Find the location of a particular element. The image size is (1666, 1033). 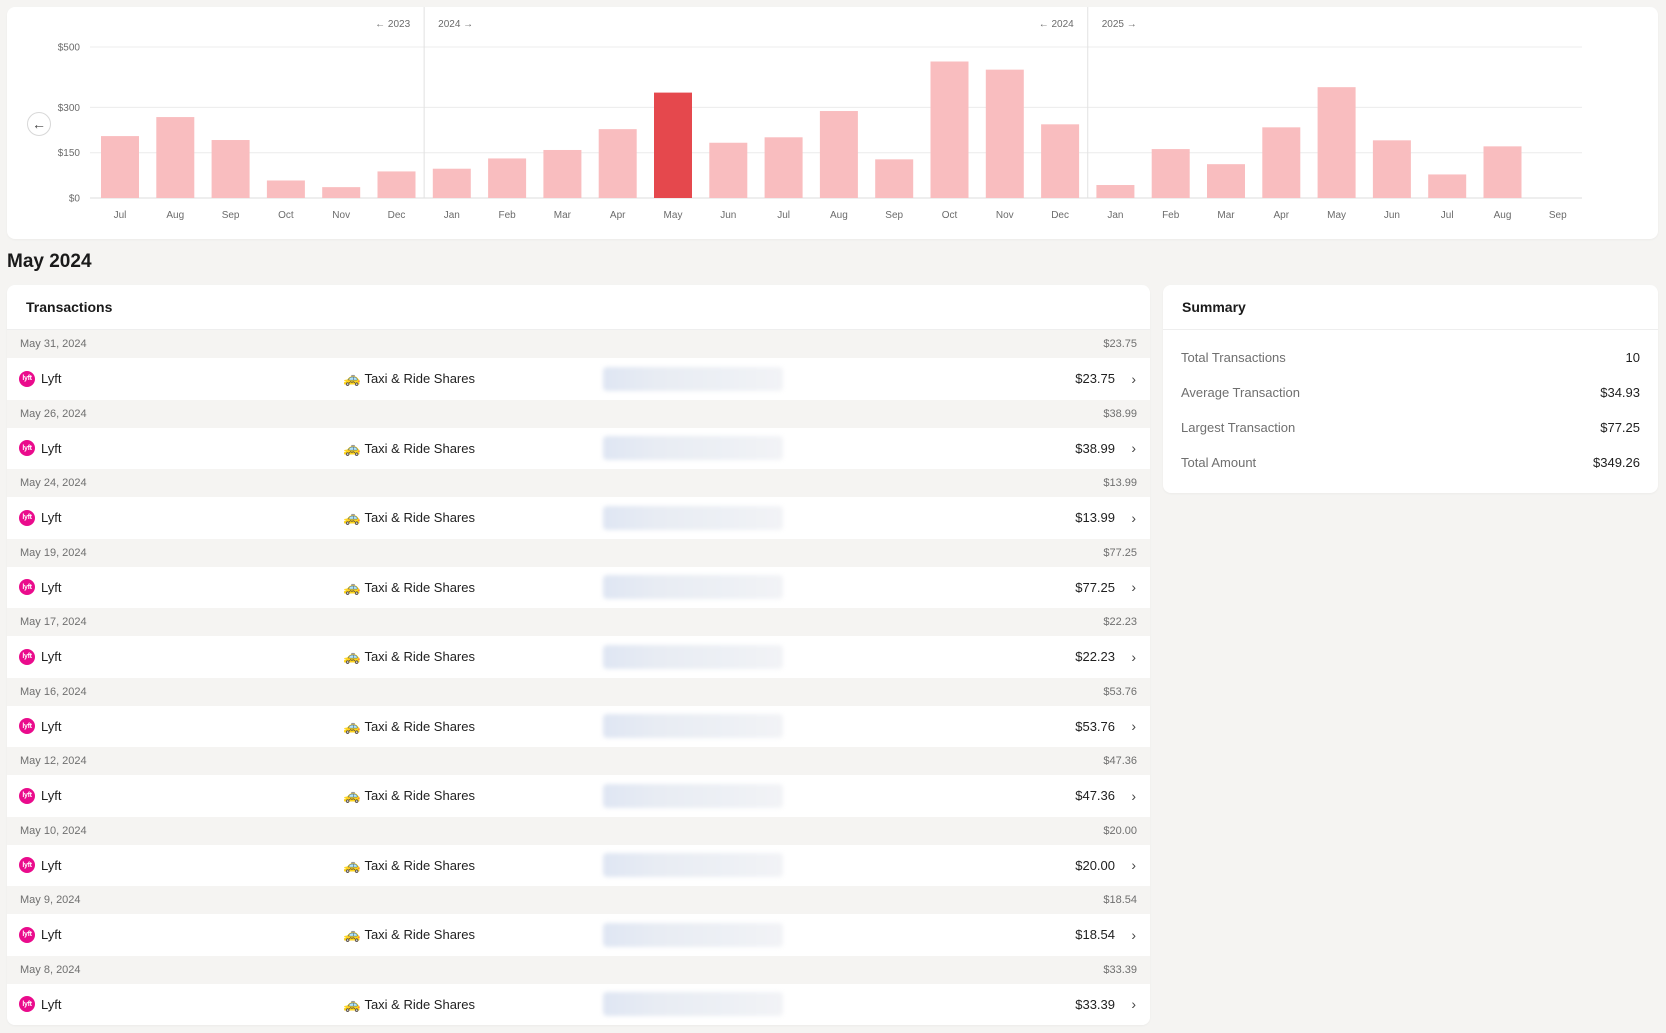

transaction-row: lyft Lyft 🚕 Taxi & Ride Shares $18.54 › is located at coordinates (578, 935).